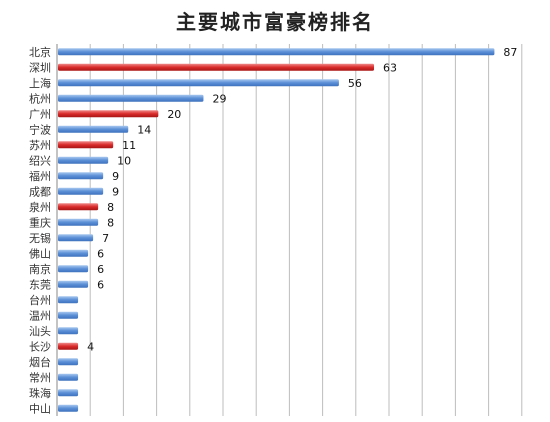  Describe the element at coordinates (144, 129) in the screenshot. I see `value-label: 14` at that location.